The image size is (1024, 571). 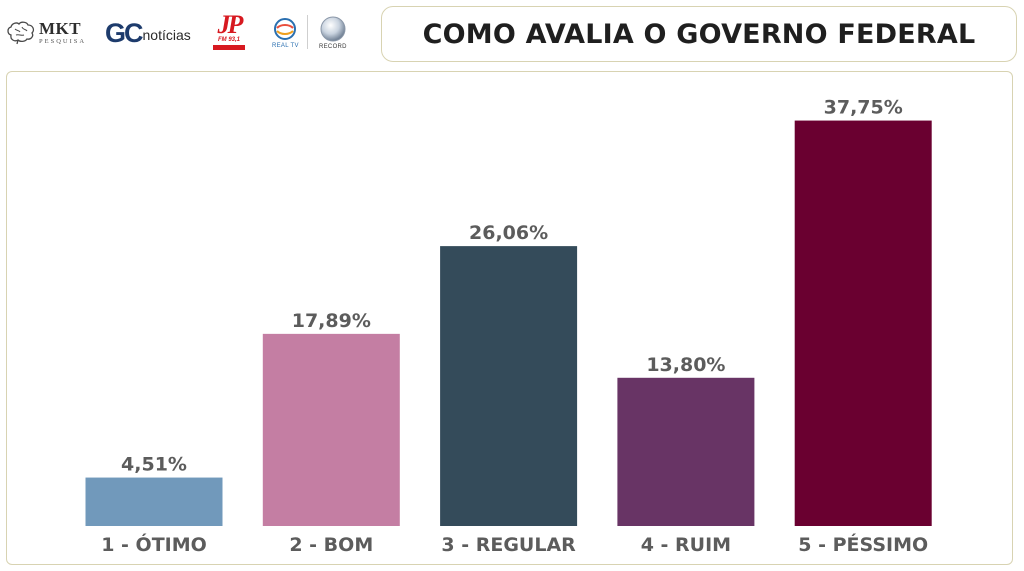 What do you see at coordinates (154, 544) in the screenshot?
I see `category-label-1-otimo: 1 - ÓTIMO` at bounding box center [154, 544].